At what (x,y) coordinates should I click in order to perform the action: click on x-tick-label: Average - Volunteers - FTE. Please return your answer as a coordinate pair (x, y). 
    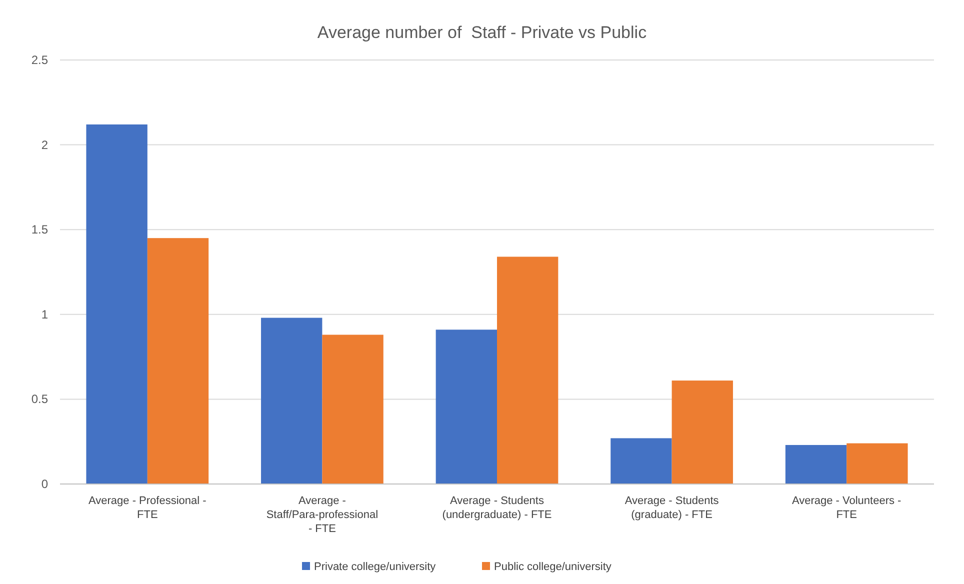
    Looking at the image, I should click on (847, 508).